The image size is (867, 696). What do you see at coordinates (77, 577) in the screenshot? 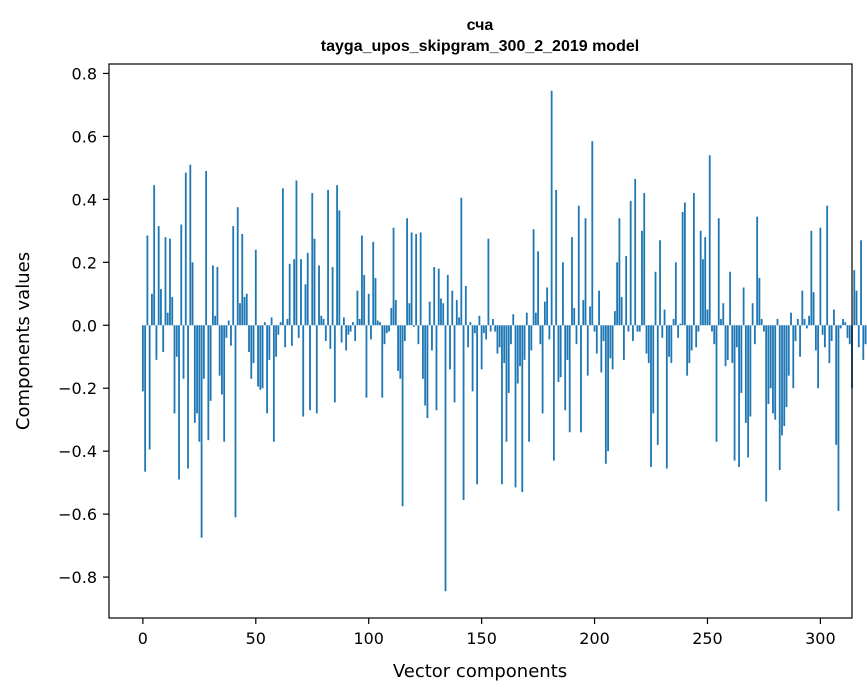
I see `y-tick-label: −0.8` at bounding box center [77, 577].